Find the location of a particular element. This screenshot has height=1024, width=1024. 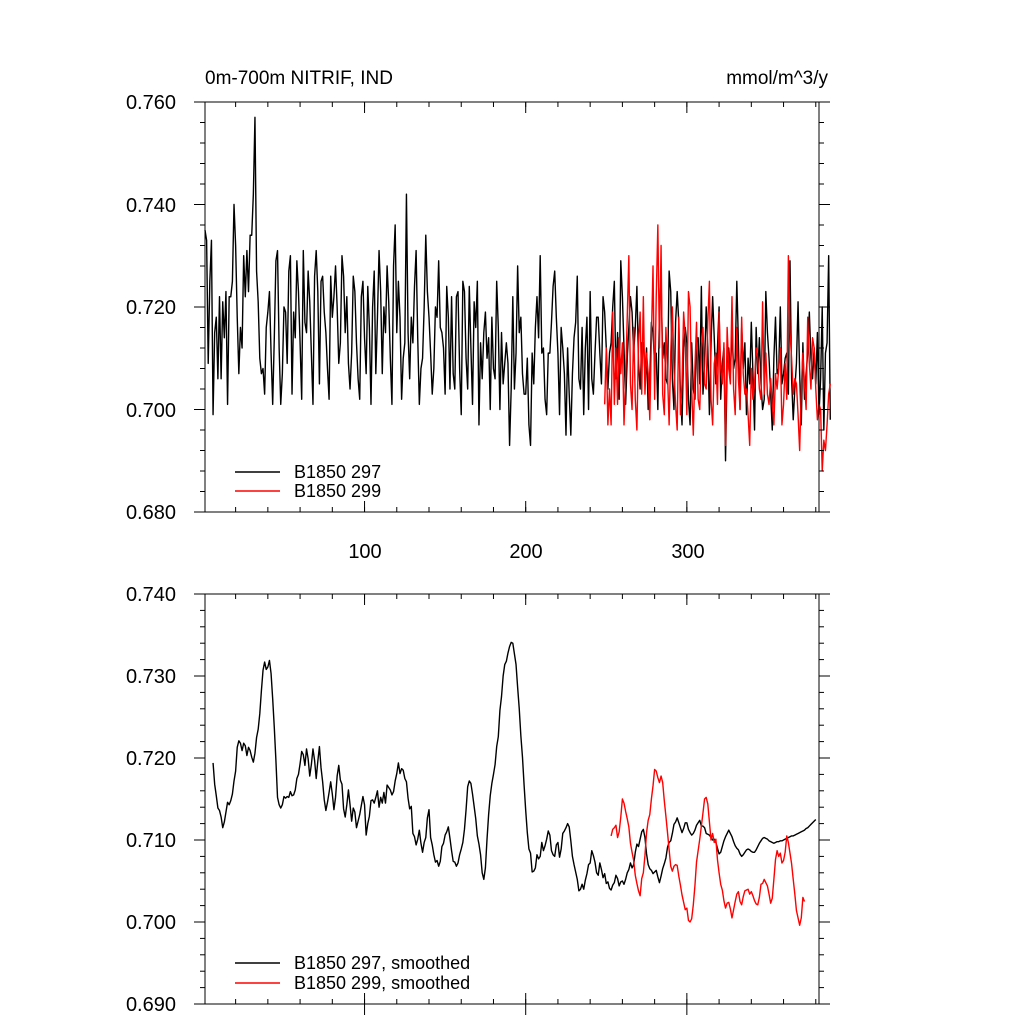

top-ytick-label: 0.720 is located at coordinates (151, 308).